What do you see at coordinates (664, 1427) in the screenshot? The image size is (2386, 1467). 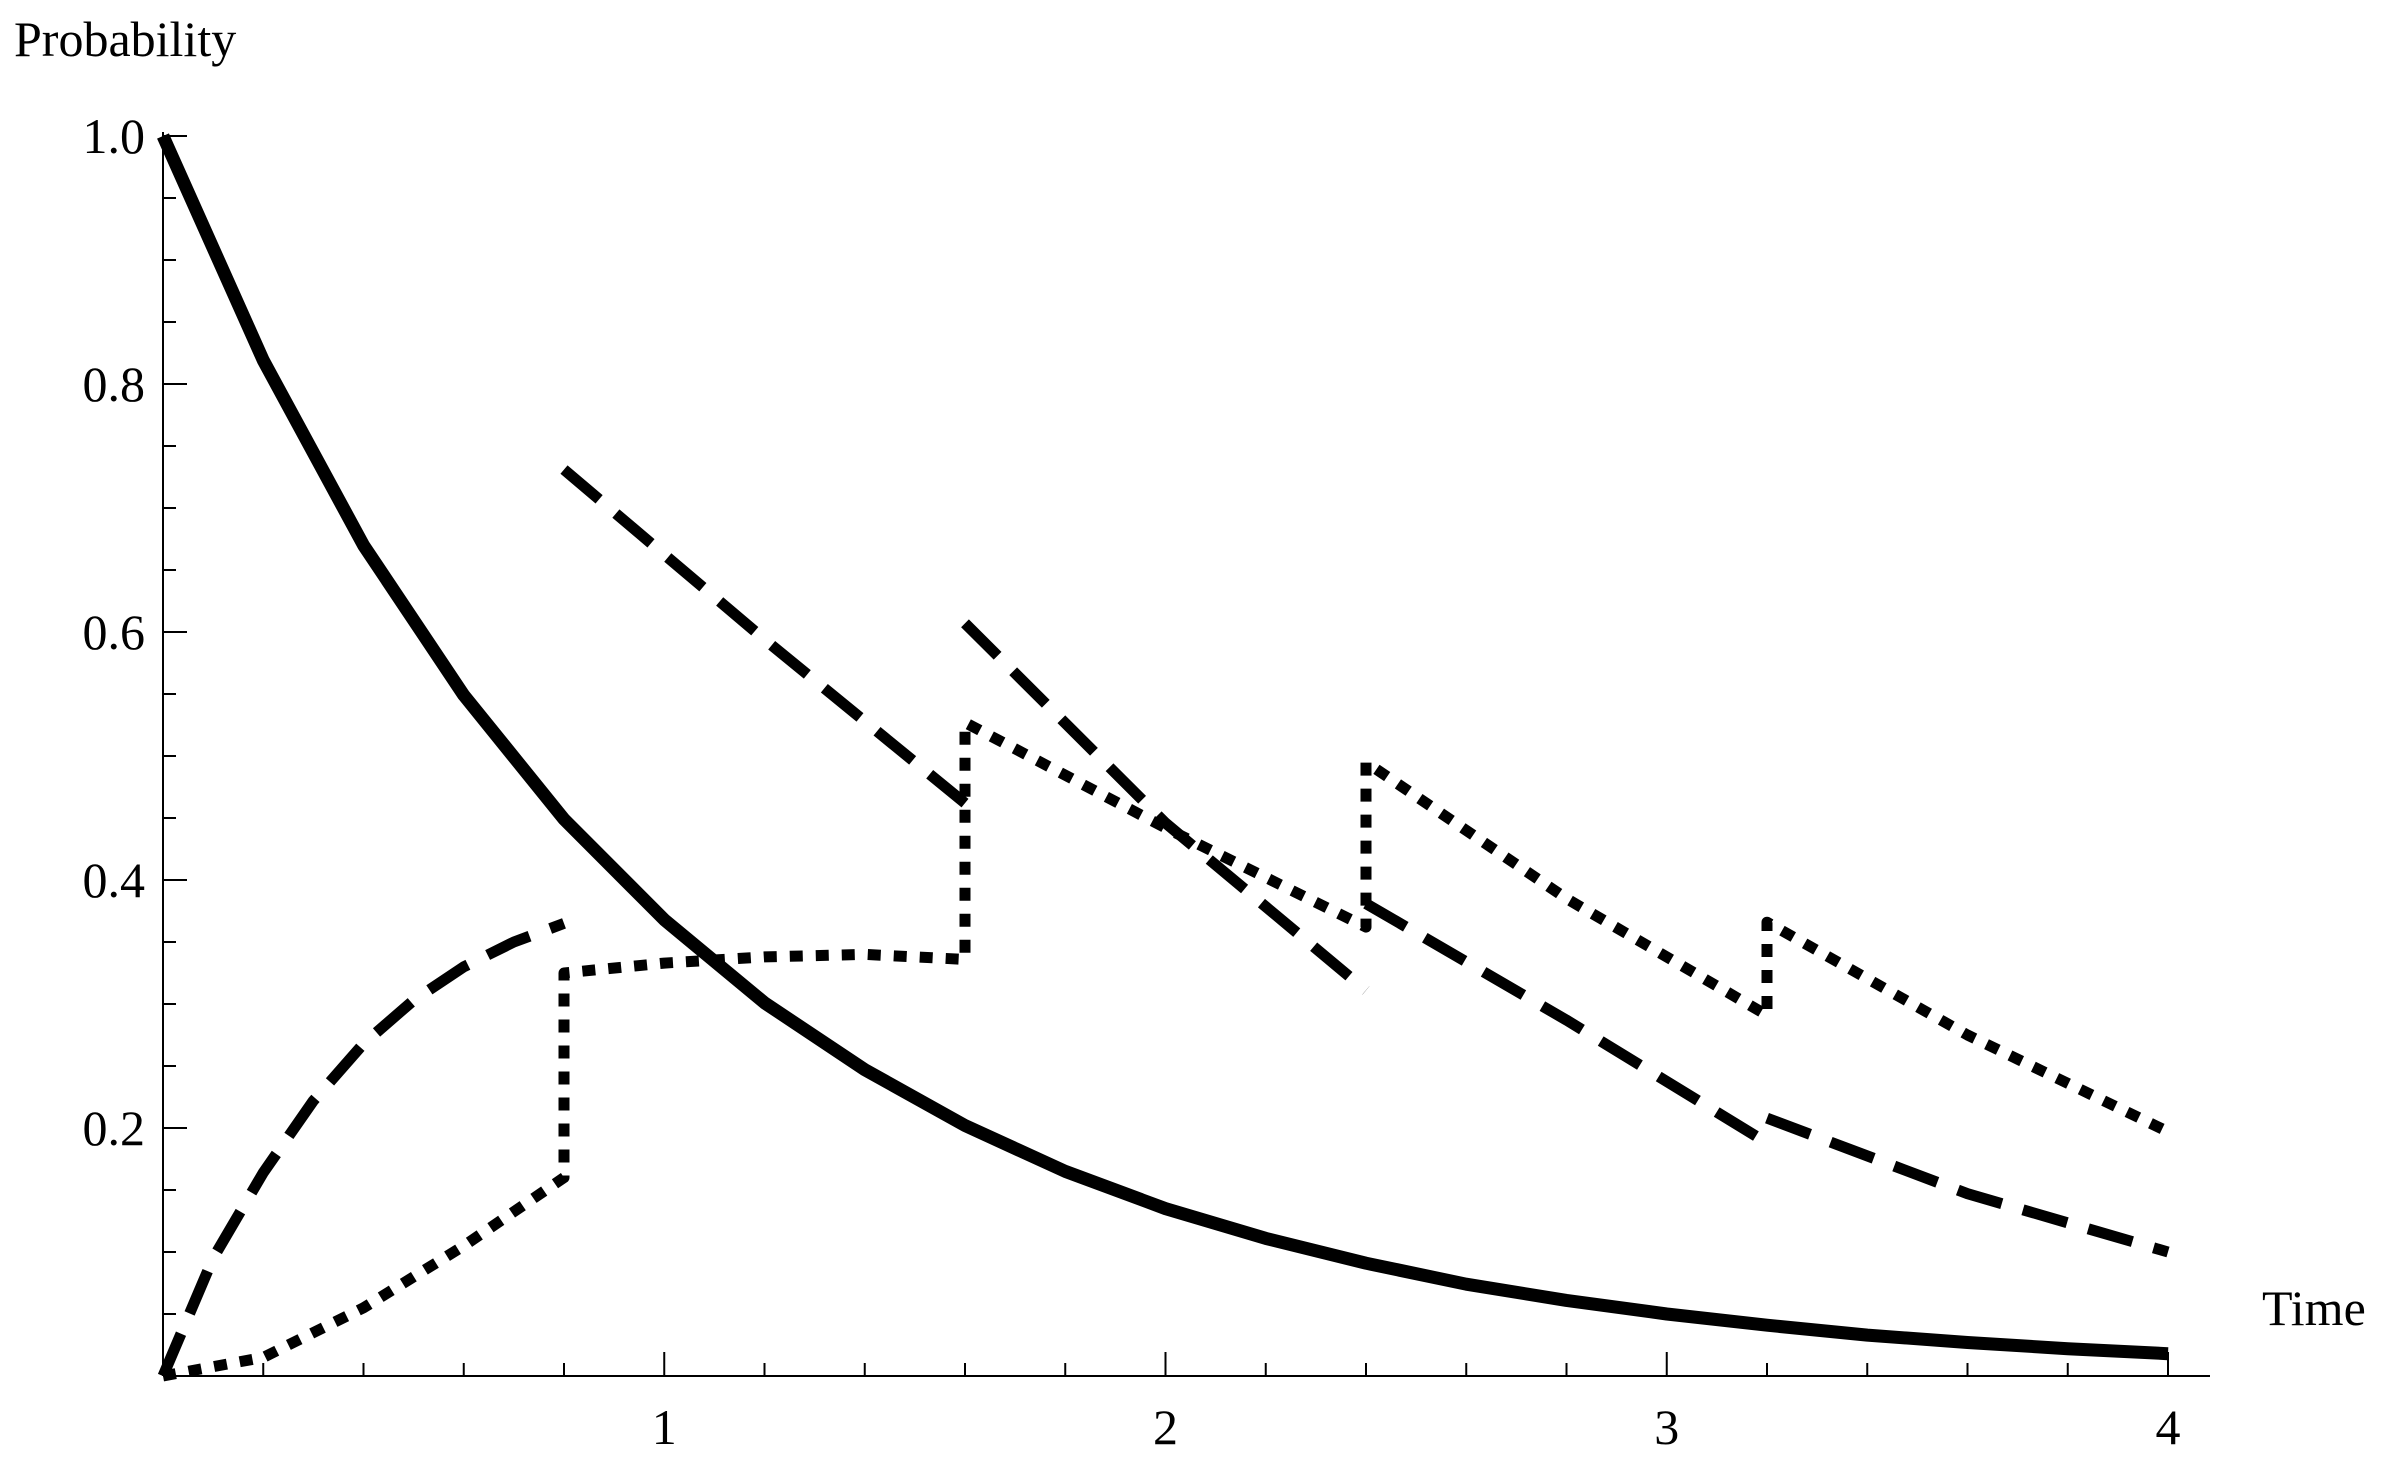 I see `x-tick-label: 1` at bounding box center [664, 1427].